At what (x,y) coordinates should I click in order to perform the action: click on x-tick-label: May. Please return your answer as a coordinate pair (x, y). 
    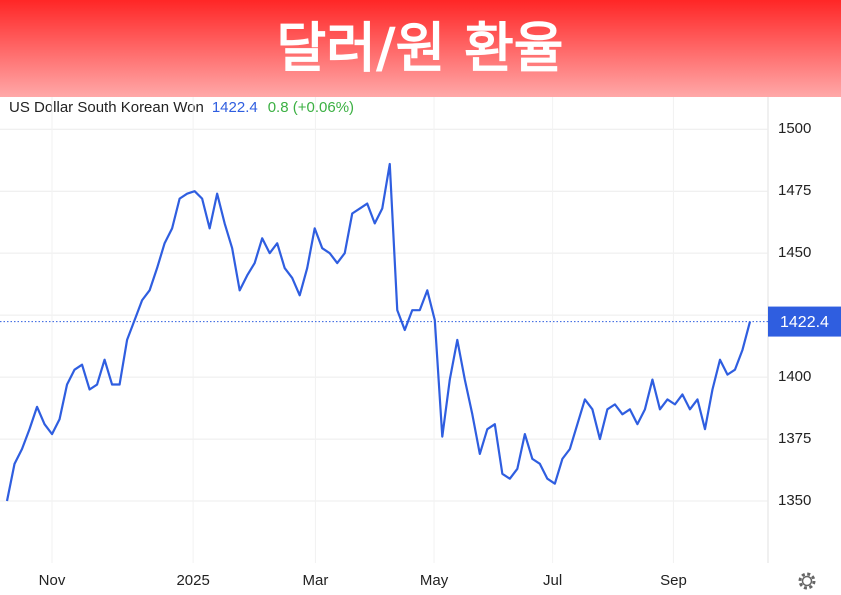
    Looking at the image, I should click on (434, 580).